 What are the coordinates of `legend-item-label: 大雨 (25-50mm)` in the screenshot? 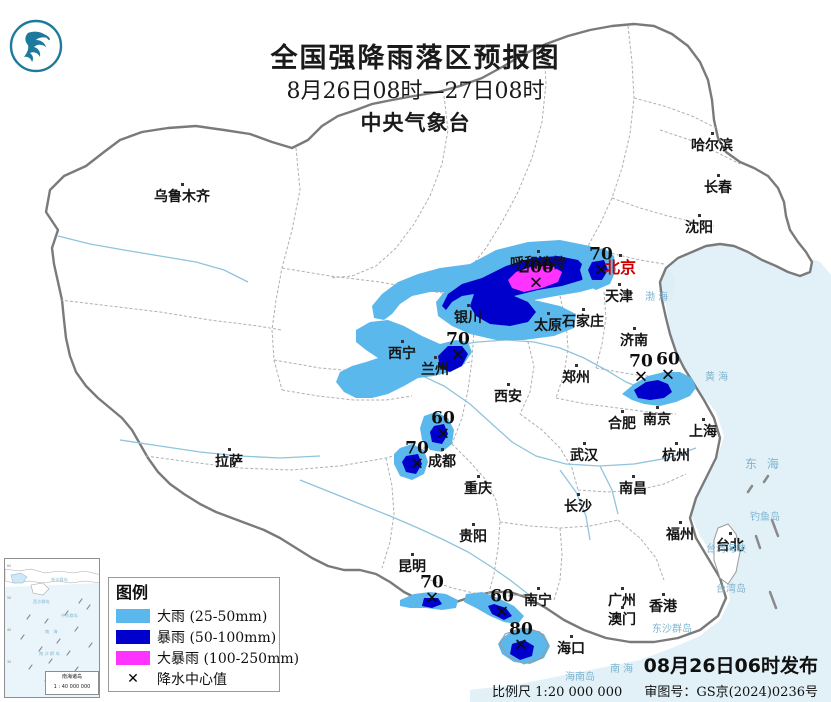 It's located at (212, 616).